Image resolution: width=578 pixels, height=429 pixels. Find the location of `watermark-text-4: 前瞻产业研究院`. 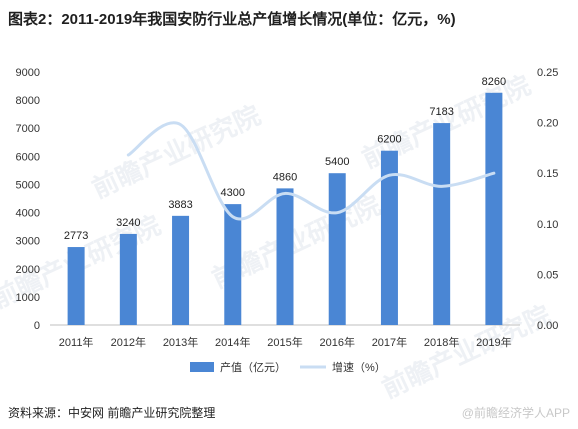

watermark-text-4: 前瞻产业研究院 is located at coordinates (466, 352).